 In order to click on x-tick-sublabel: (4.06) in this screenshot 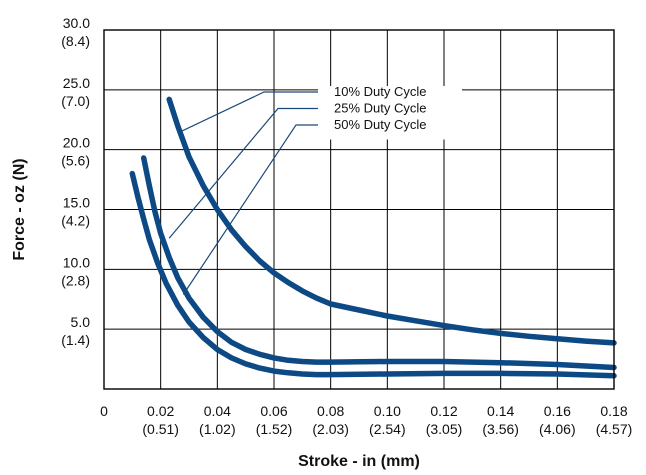, I will do `click(557, 429)`.